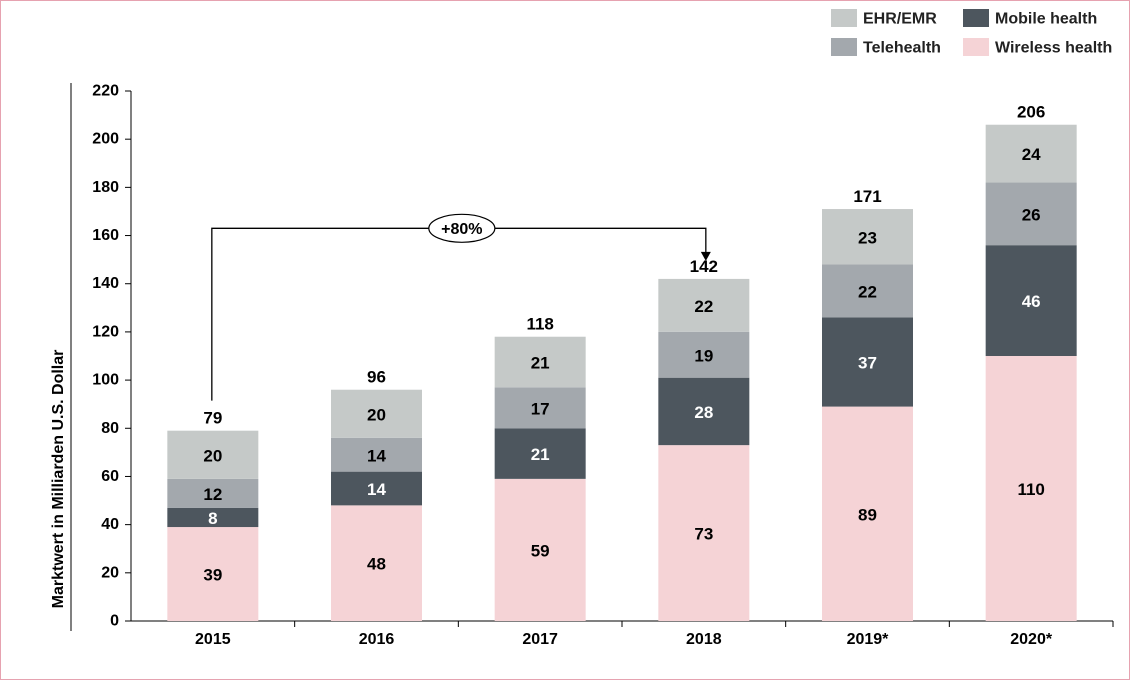 The height and width of the screenshot is (684, 1130). Describe the element at coordinates (110, 476) in the screenshot. I see `y-tick-label: 60` at that location.